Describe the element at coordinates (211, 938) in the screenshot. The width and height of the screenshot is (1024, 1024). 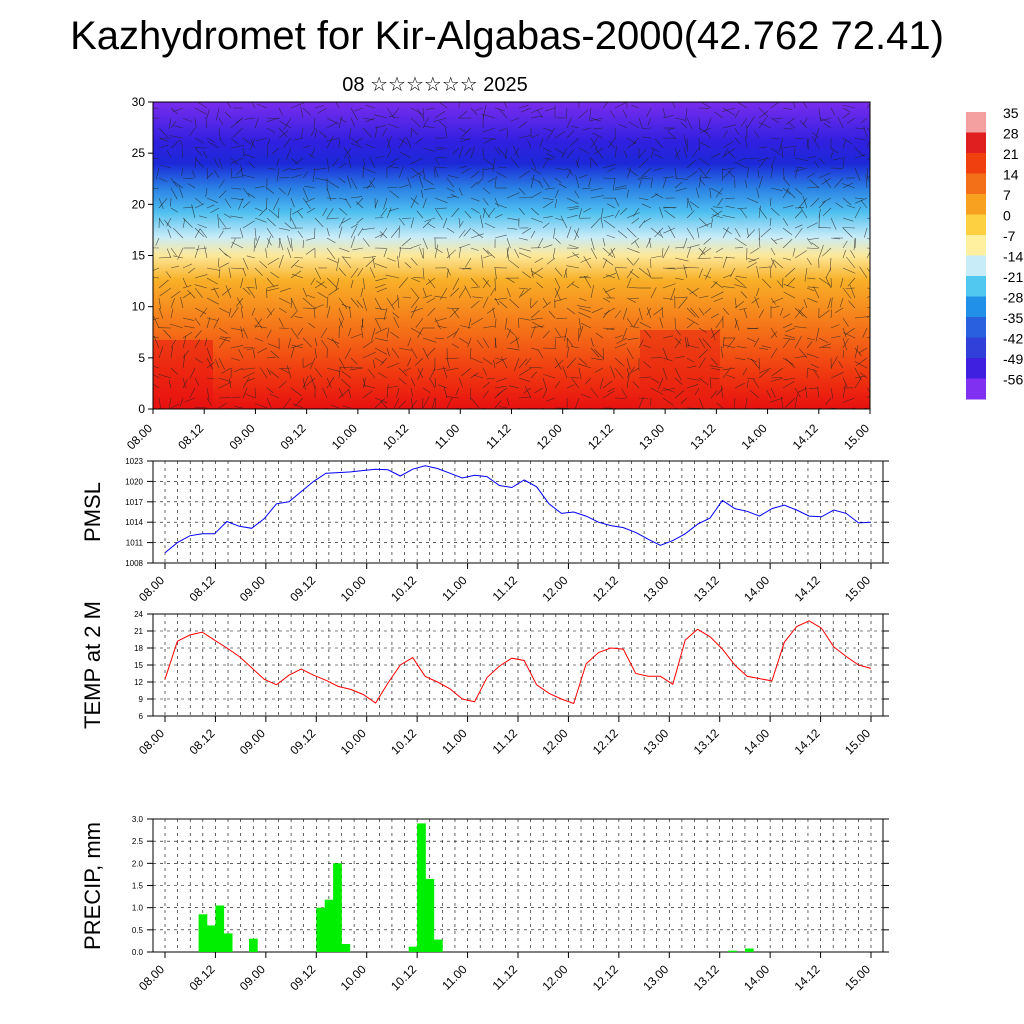
I see `precip-bar` at that location.